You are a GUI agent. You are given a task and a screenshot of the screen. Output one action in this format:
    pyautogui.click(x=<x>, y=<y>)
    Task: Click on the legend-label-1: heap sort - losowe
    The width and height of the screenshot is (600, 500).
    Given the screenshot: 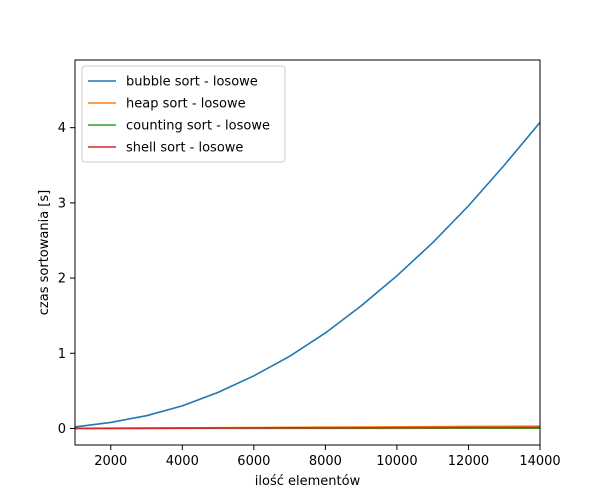 What is the action you would take?
    pyautogui.click(x=186, y=104)
    